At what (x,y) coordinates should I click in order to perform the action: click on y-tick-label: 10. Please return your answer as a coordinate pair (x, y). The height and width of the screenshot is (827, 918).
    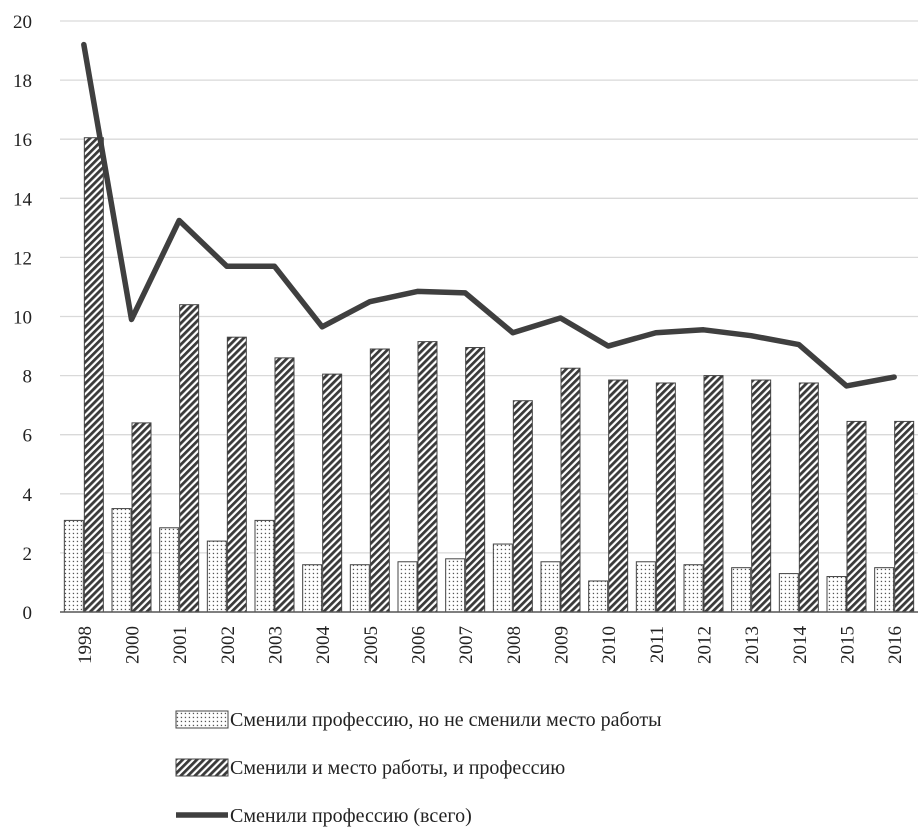
    Looking at the image, I should click on (22, 318).